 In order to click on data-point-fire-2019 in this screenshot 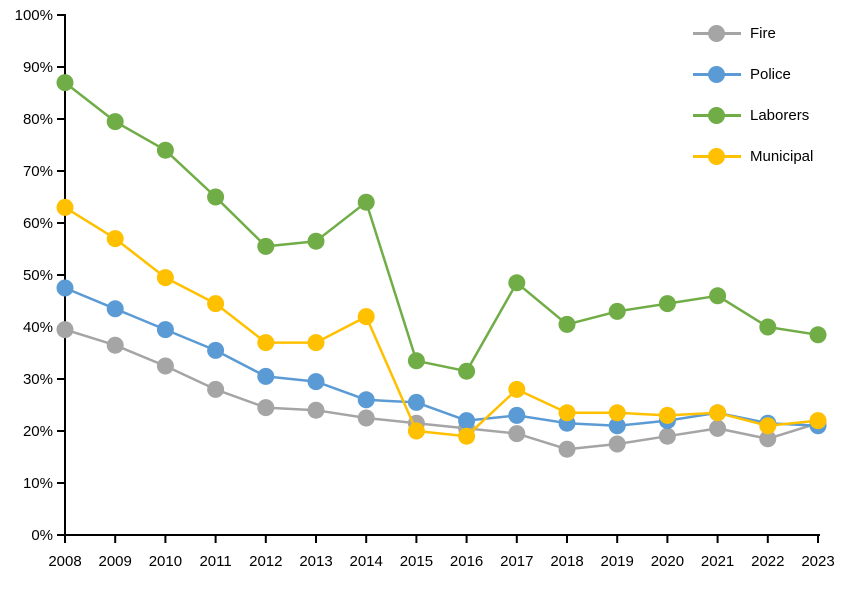, I will do `click(617, 444)`.